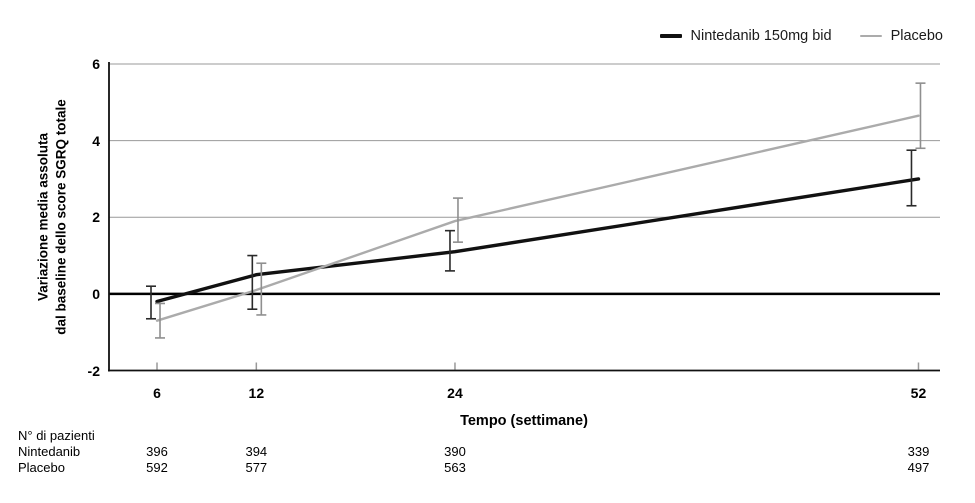  What do you see at coordinates (93, 370) in the screenshot?
I see `y-tick-label--2: -2` at bounding box center [93, 370].